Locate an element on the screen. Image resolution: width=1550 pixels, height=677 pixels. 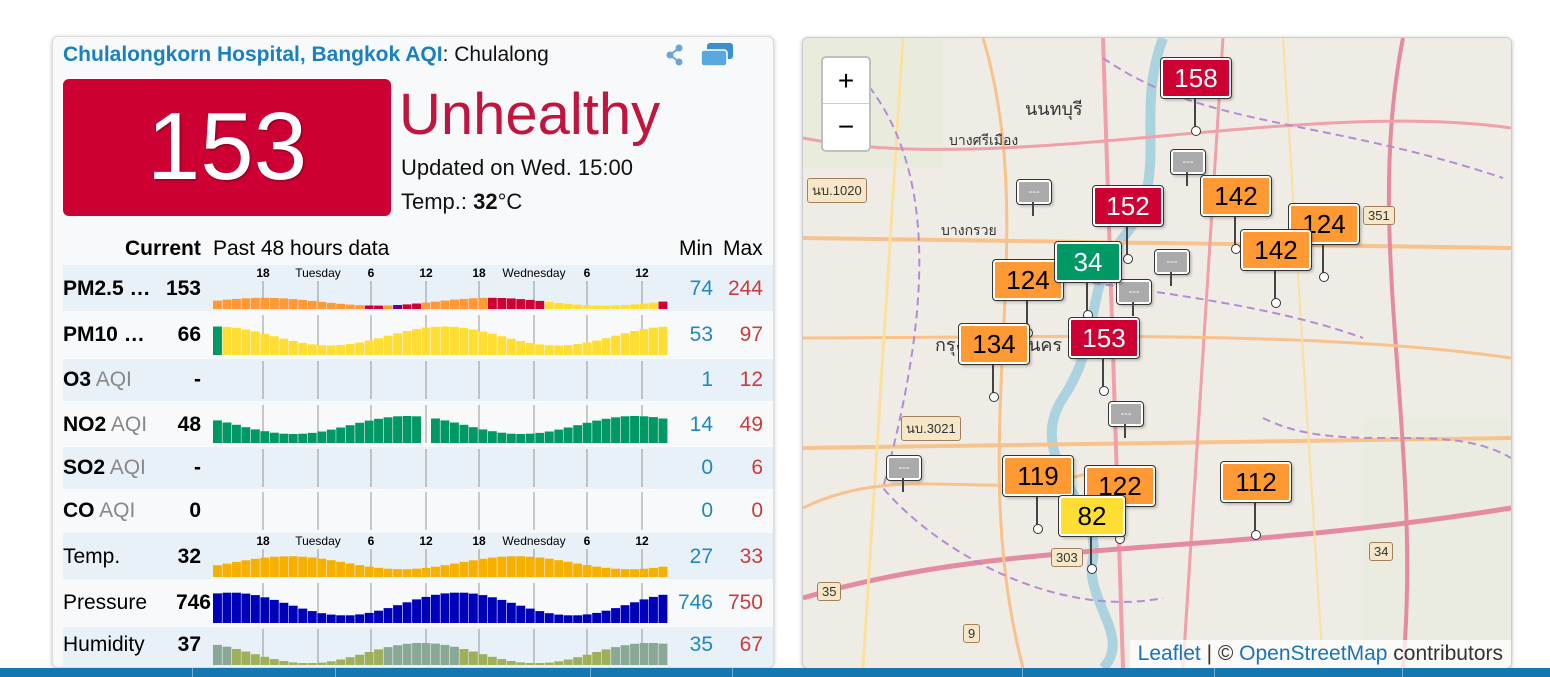
zoom-in-button: + is located at coordinates (846, 81).